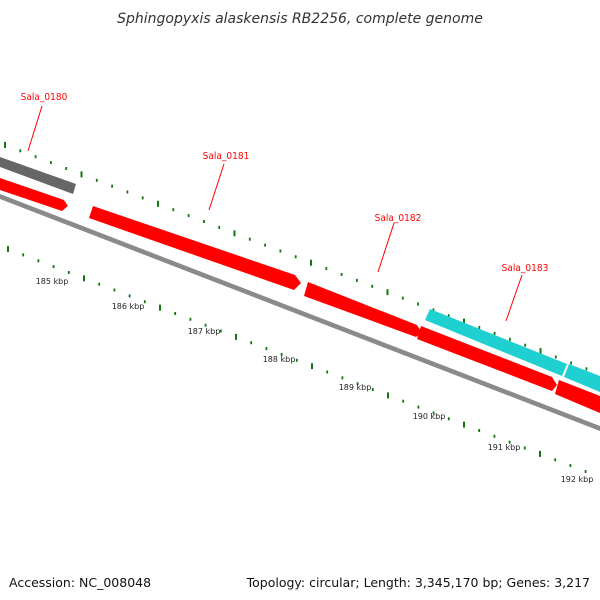 The height and width of the screenshot is (600, 600). Describe the element at coordinates (128, 306) in the screenshot. I see `scale-label-186: 186 kbp` at that location.